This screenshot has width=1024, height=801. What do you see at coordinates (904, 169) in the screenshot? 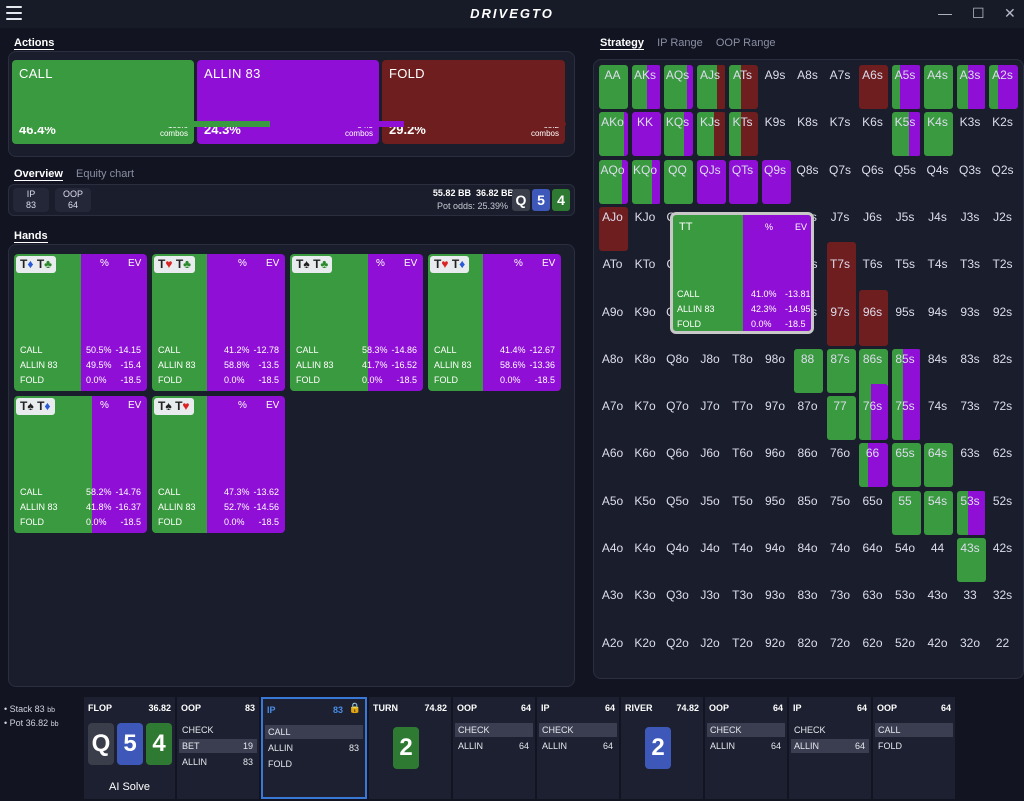
I see `matrix-cell: Q5s` at bounding box center [904, 169].